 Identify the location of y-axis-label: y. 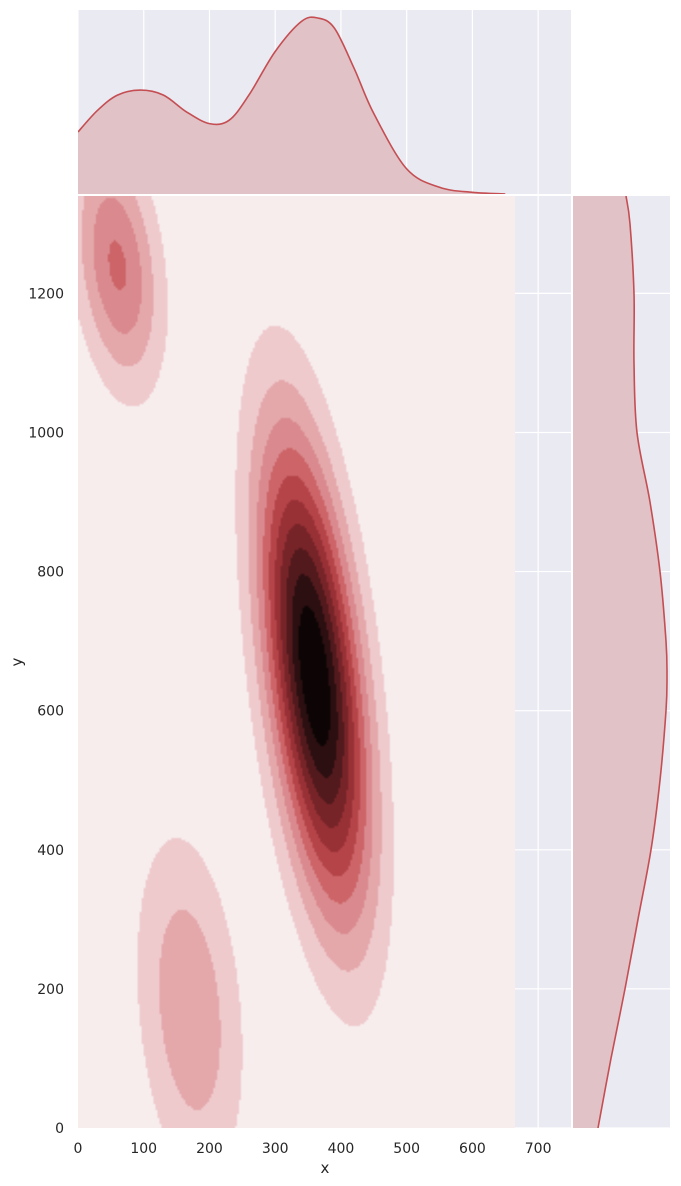
(17, 661).